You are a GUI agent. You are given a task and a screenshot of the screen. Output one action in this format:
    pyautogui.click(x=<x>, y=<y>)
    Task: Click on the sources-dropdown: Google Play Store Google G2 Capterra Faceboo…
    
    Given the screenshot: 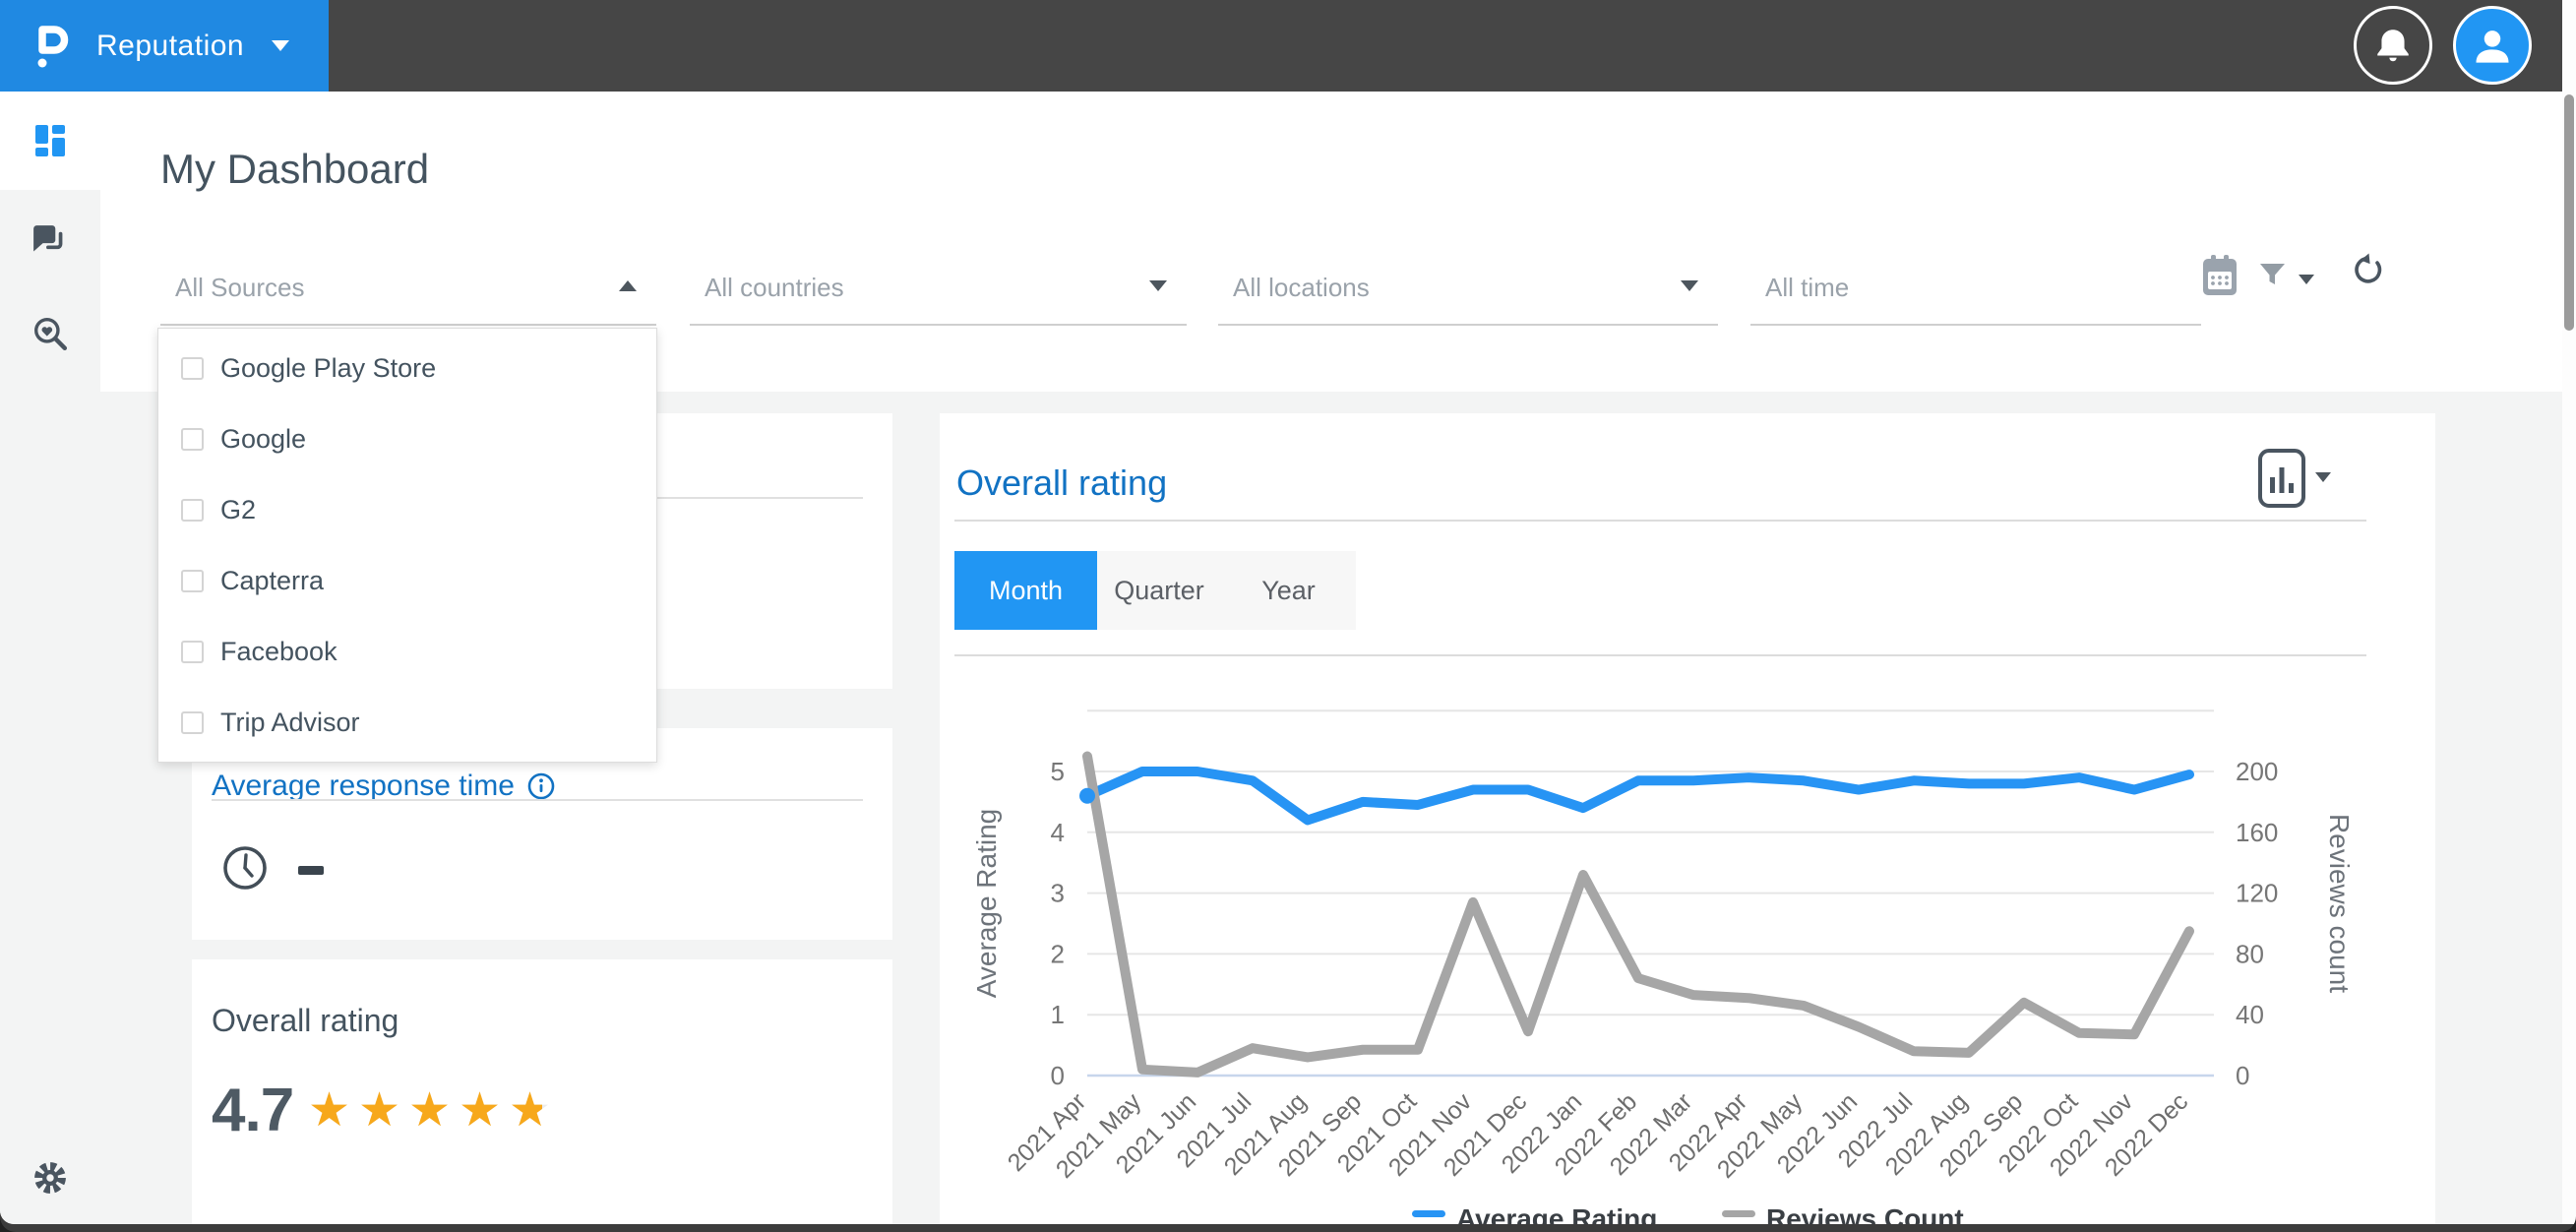 What is the action you would take?
    pyautogui.click(x=407, y=545)
    